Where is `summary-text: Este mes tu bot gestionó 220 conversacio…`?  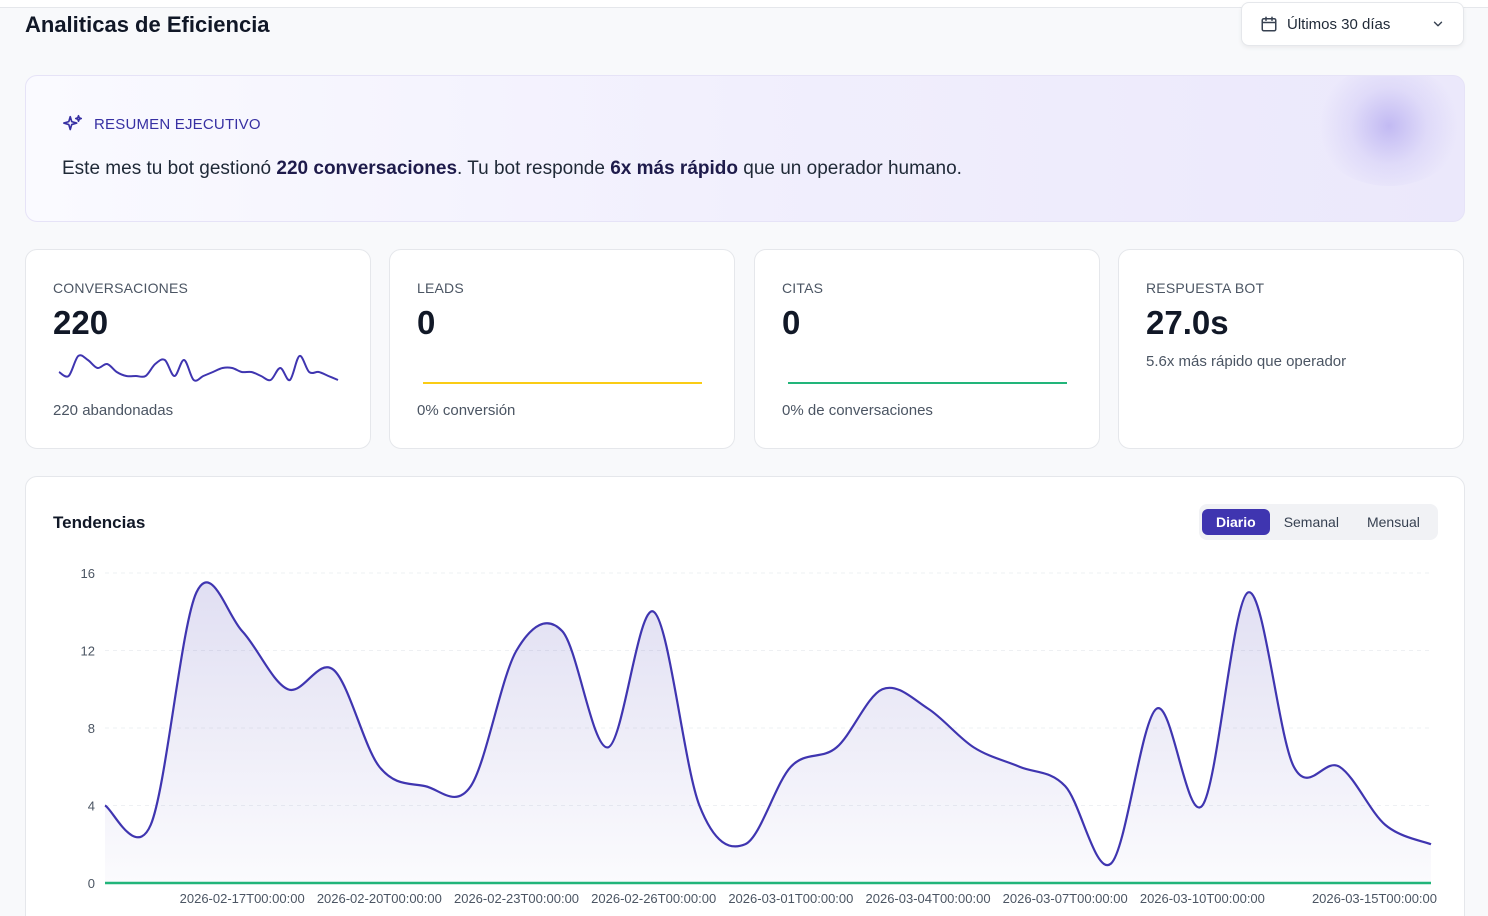
summary-text: Este mes tu bot gestionó 220 conversacio… is located at coordinates (512, 169).